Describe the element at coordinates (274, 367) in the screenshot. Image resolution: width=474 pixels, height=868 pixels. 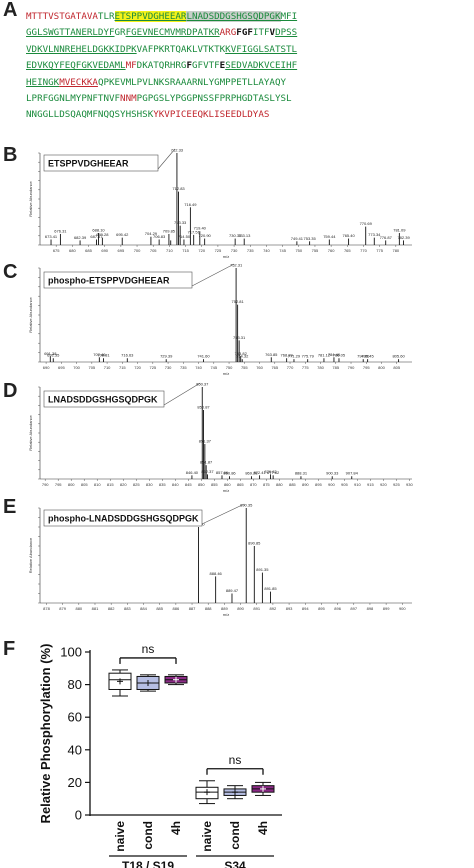
I see `x-tick-label: 765` at that location.